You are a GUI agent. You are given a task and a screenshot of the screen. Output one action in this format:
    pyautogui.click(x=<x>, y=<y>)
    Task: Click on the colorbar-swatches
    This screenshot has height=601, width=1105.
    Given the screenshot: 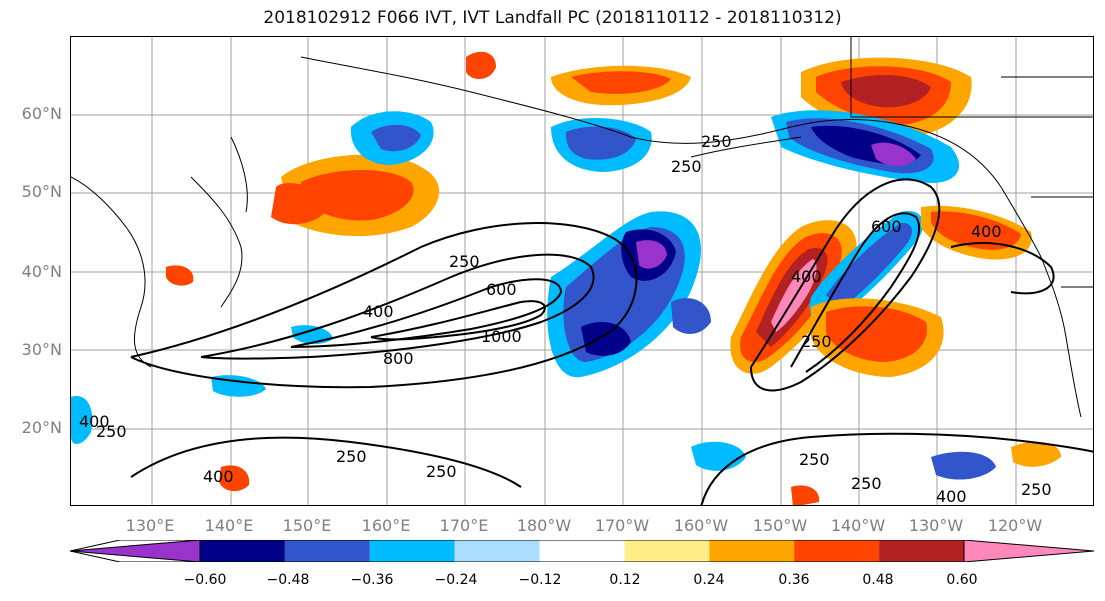 What is the action you would take?
    pyautogui.click(x=582, y=551)
    